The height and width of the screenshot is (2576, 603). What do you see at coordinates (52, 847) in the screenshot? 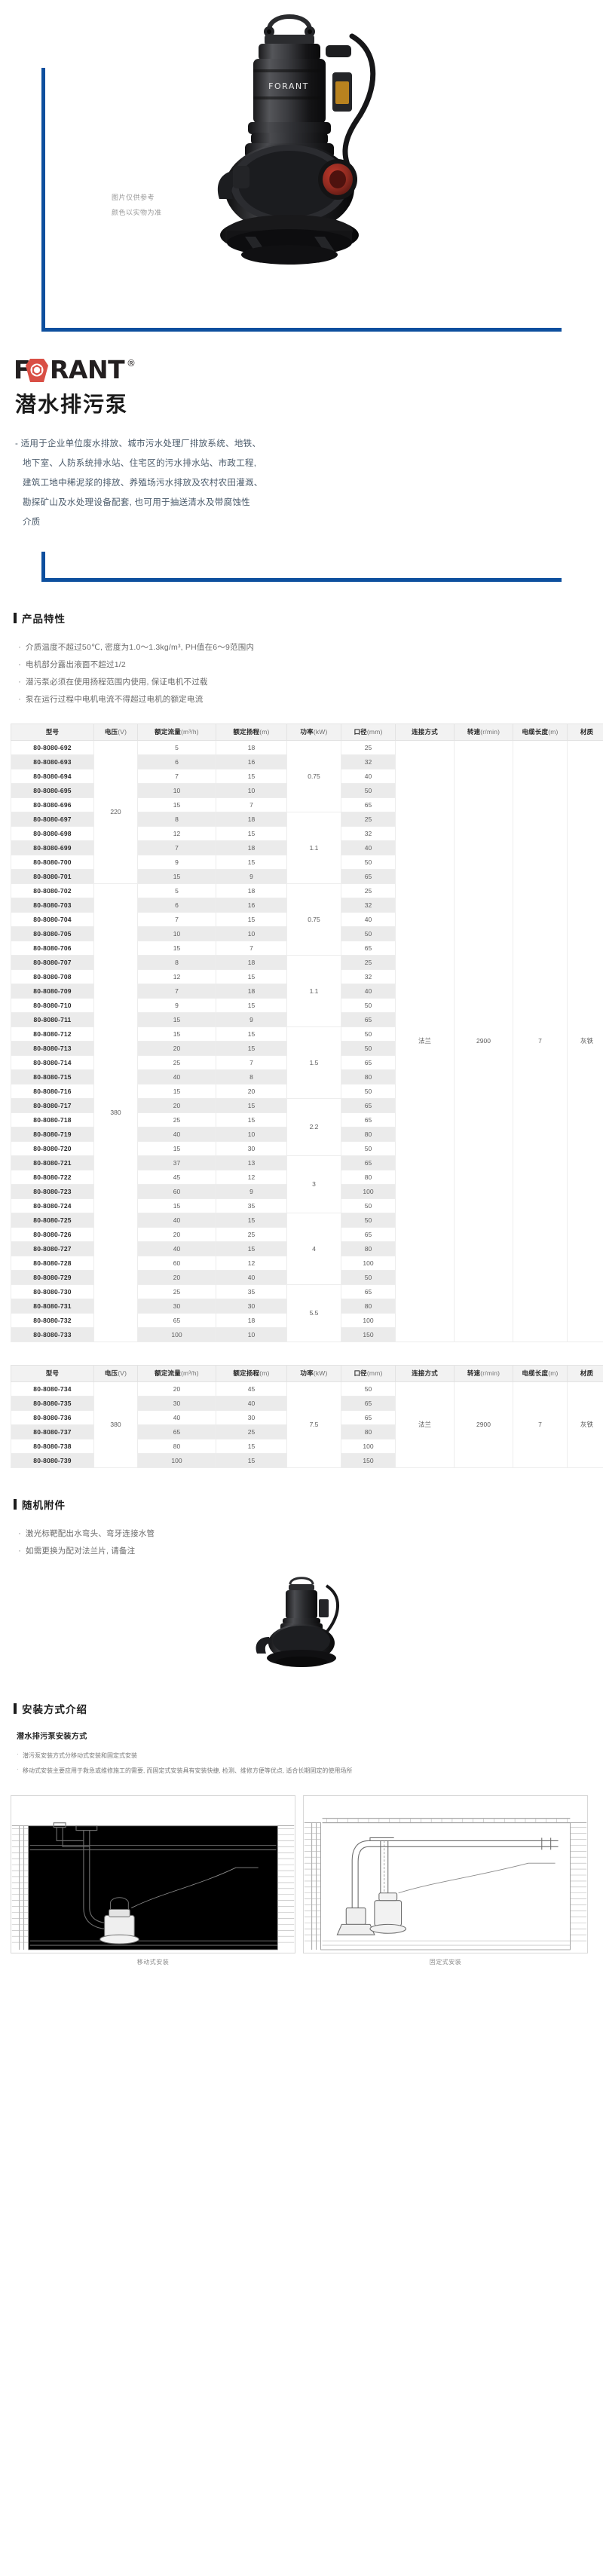
I see `cell-model: 80-8080-699` at bounding box center [52, 847].